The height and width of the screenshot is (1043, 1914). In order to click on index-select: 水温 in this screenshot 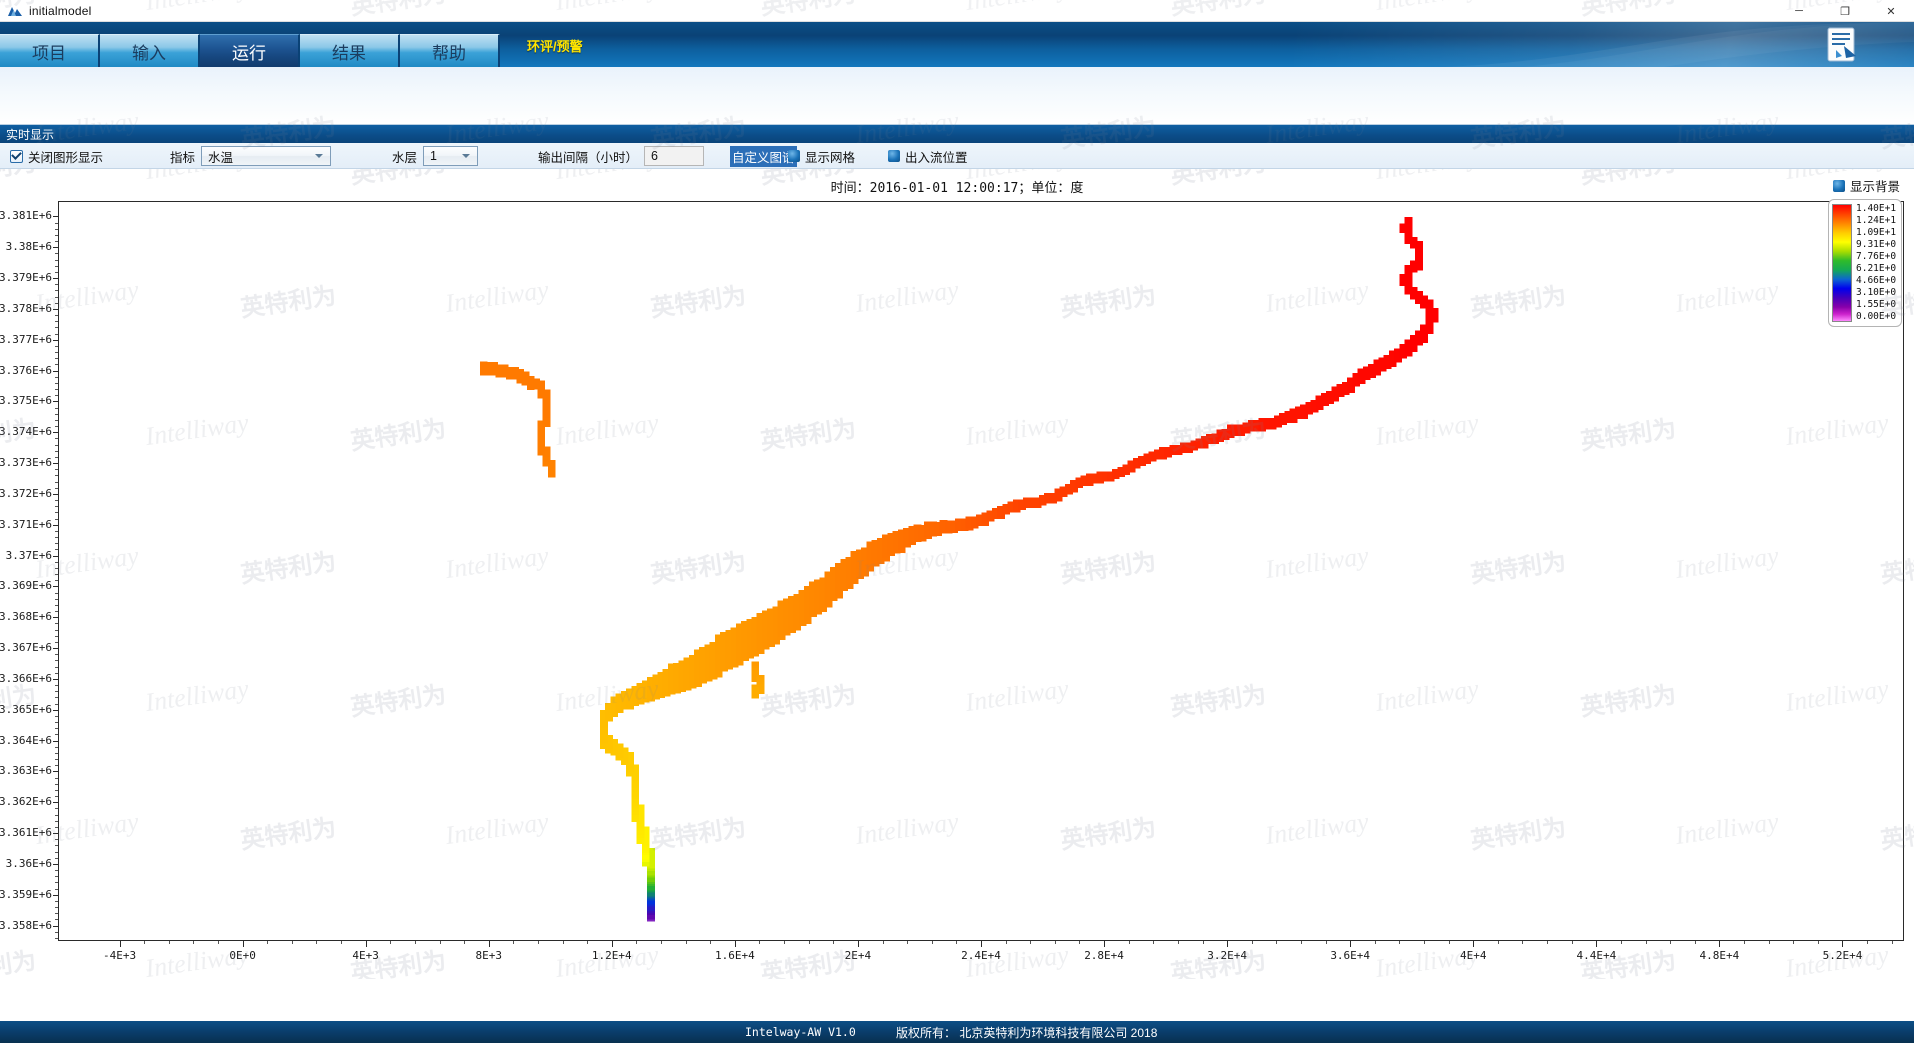, I will do `click(266, 156)`.